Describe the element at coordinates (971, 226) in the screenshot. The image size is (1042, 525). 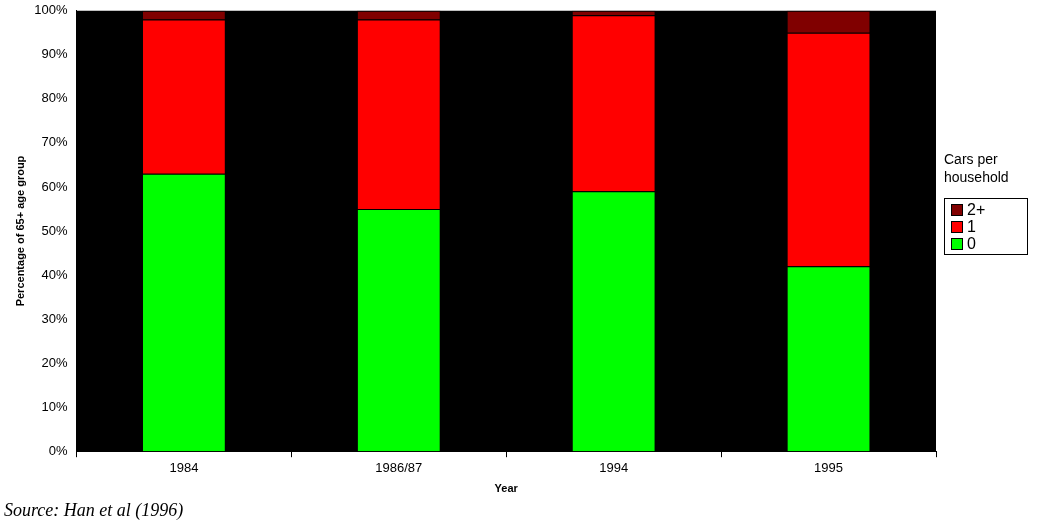
I see `legend-label: 1` at that location.